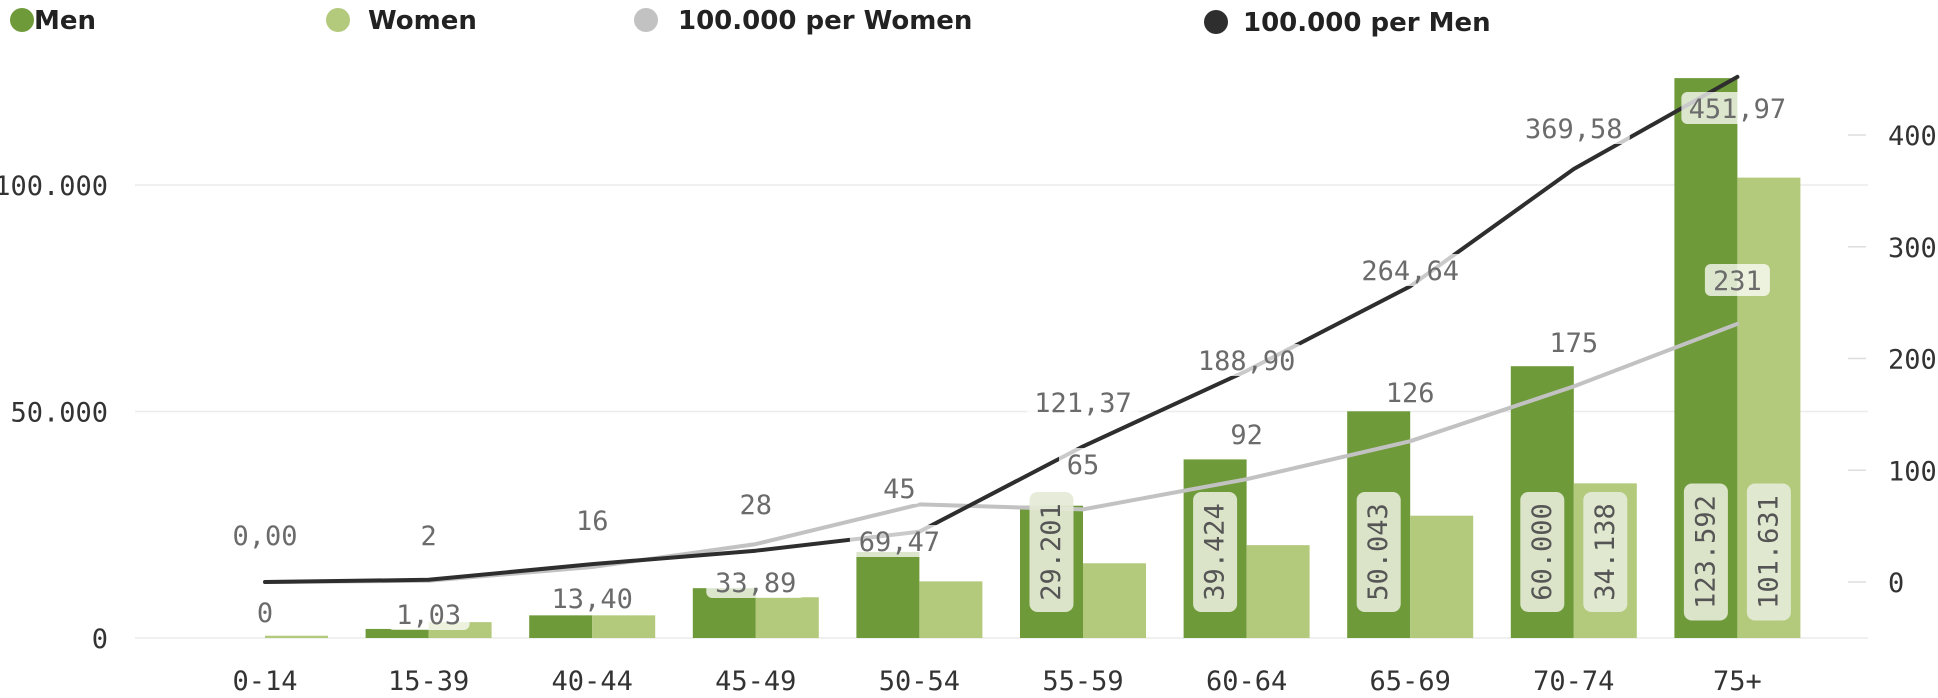  I want to click on bar-label-men-65-69: 50.043, so click(1378, 552).